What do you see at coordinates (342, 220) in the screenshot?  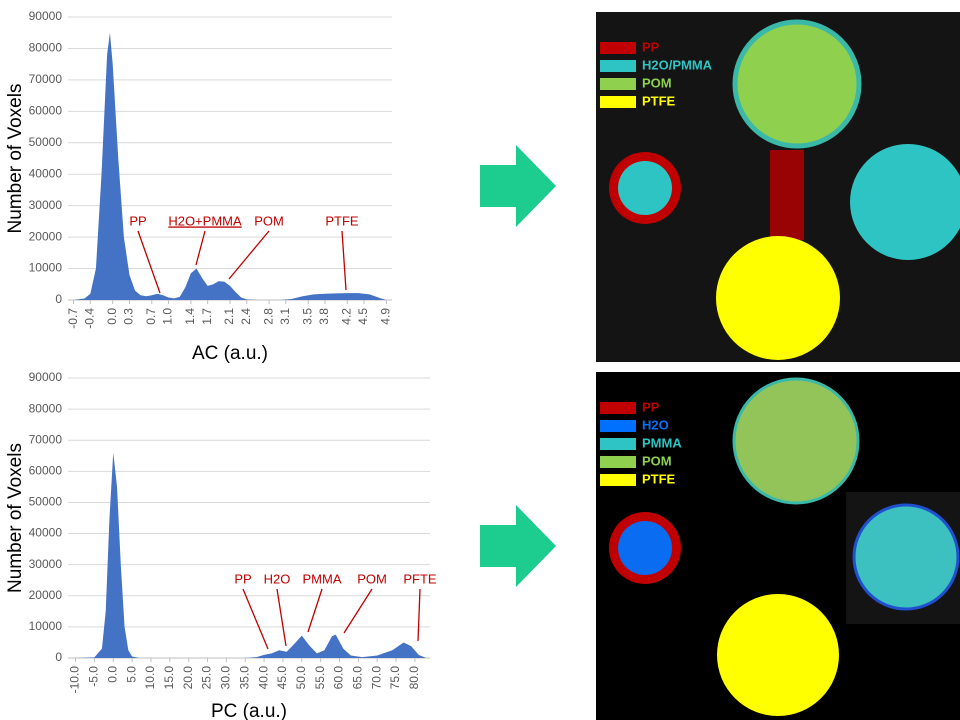 I see `annotation: PTFE` at bounding box center [342, 220].